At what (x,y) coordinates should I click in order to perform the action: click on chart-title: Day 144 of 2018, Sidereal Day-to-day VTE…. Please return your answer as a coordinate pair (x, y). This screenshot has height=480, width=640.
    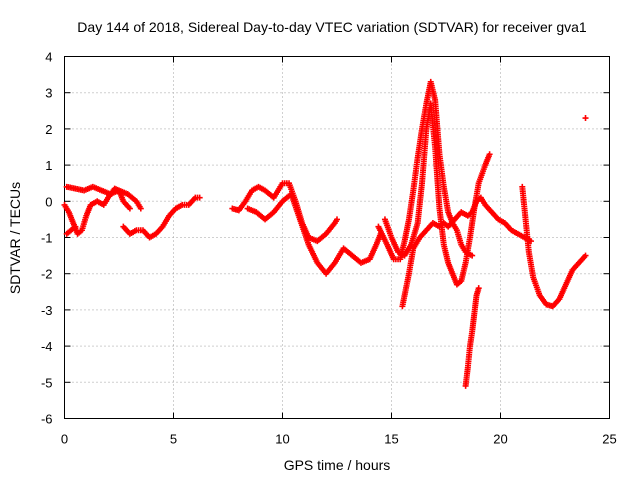
    Looking at the image, I should click on (332, 27).